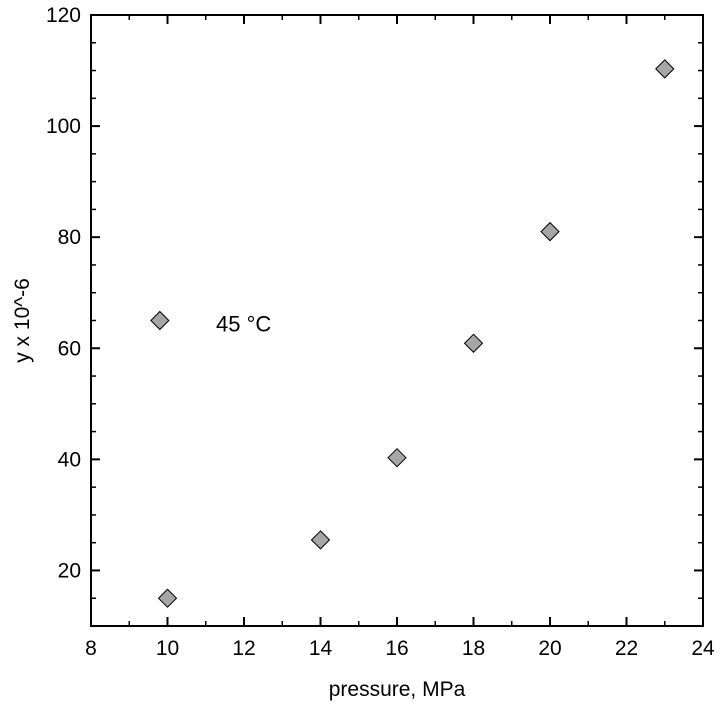 The width and height of the screenshot is (720, 705). What do you see at coordinates (160, 320) in the screenshot?
I see `legend-marker-diamond` at bounding box center [160, 320].